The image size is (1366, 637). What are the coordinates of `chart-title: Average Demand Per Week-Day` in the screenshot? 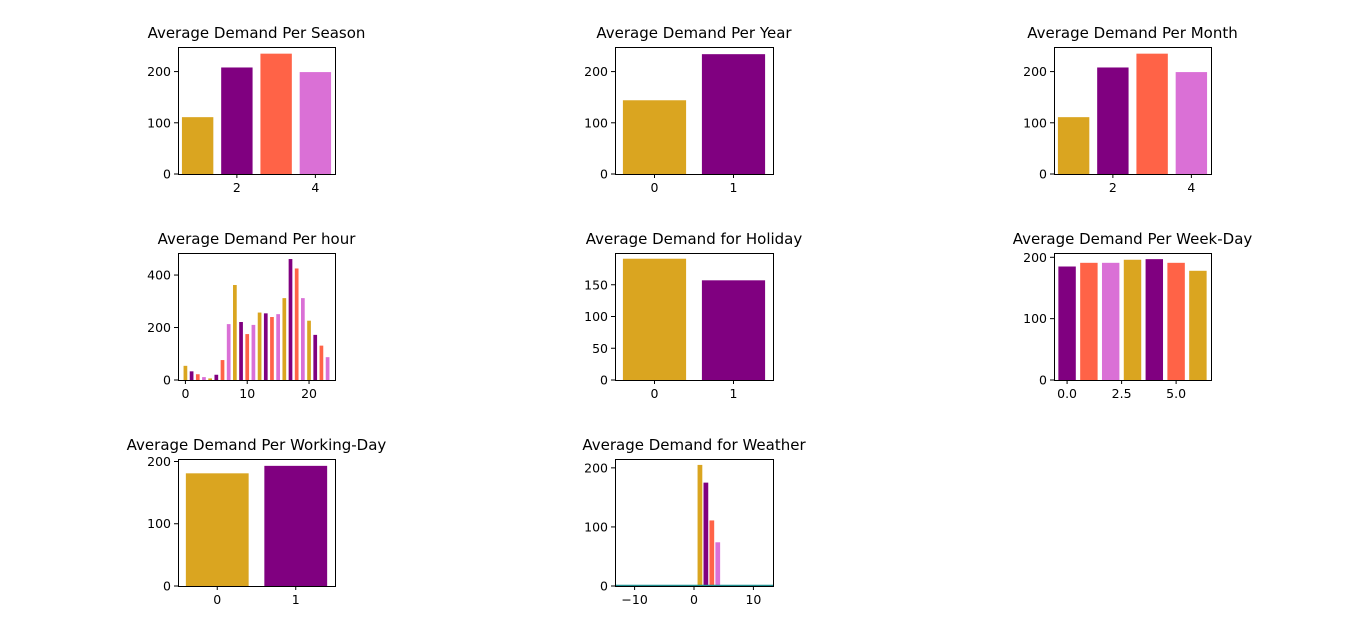 It's located at (1133, 239).